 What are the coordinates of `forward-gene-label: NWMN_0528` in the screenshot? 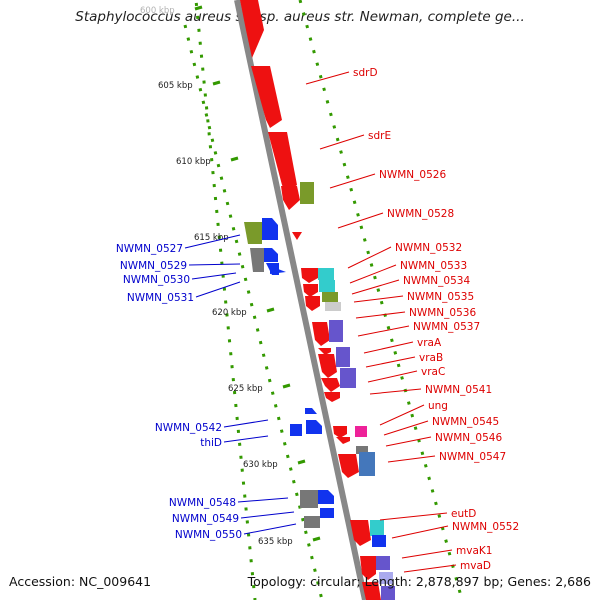 It's located at (420, 214).